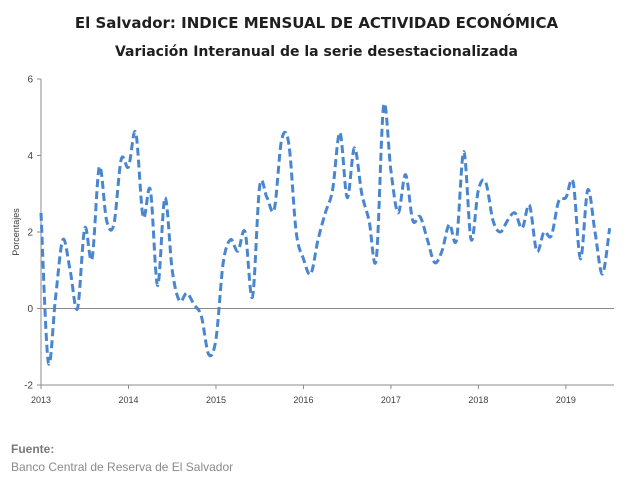  I want to click on x-tick-label: 2018, so click(478, 400).